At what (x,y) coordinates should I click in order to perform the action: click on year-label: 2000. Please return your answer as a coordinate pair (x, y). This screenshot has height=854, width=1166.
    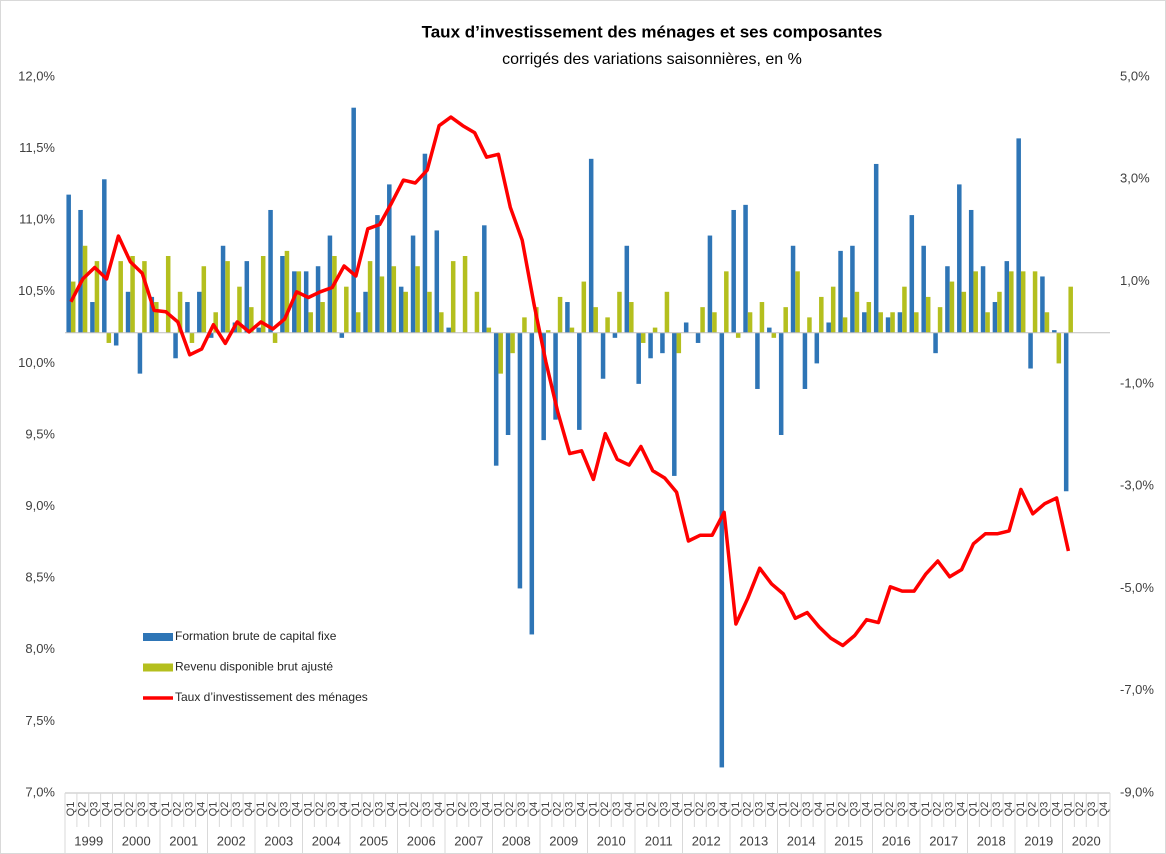
    Looking at the image, I should click on (136, 840).